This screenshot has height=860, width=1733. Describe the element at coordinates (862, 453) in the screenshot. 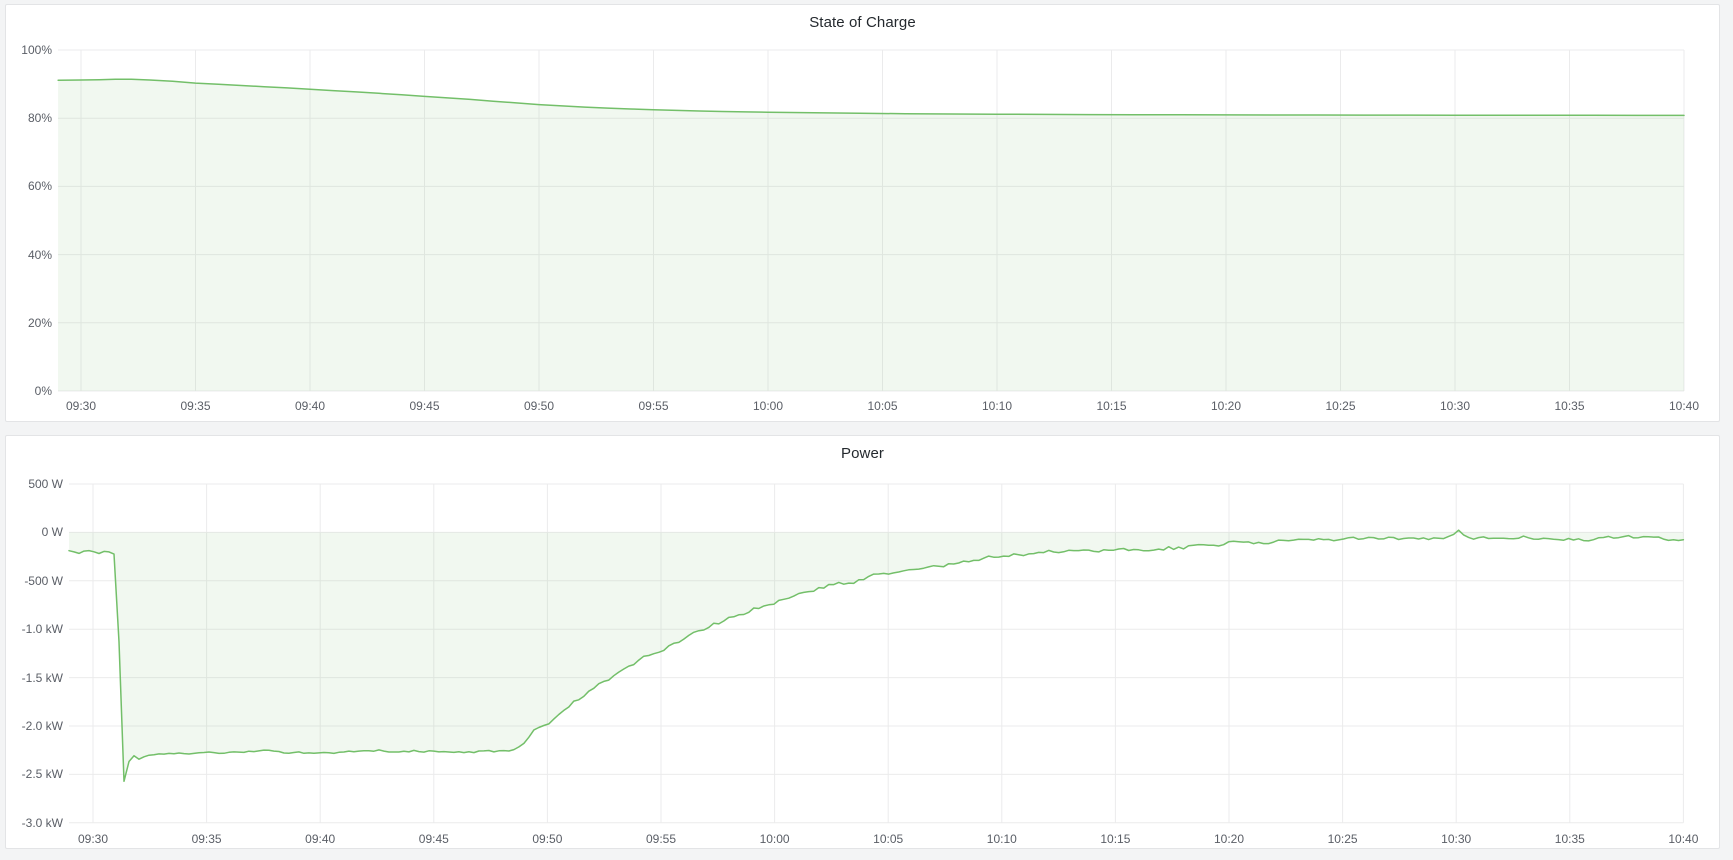

I see `power-panel-title: Power` at that location.